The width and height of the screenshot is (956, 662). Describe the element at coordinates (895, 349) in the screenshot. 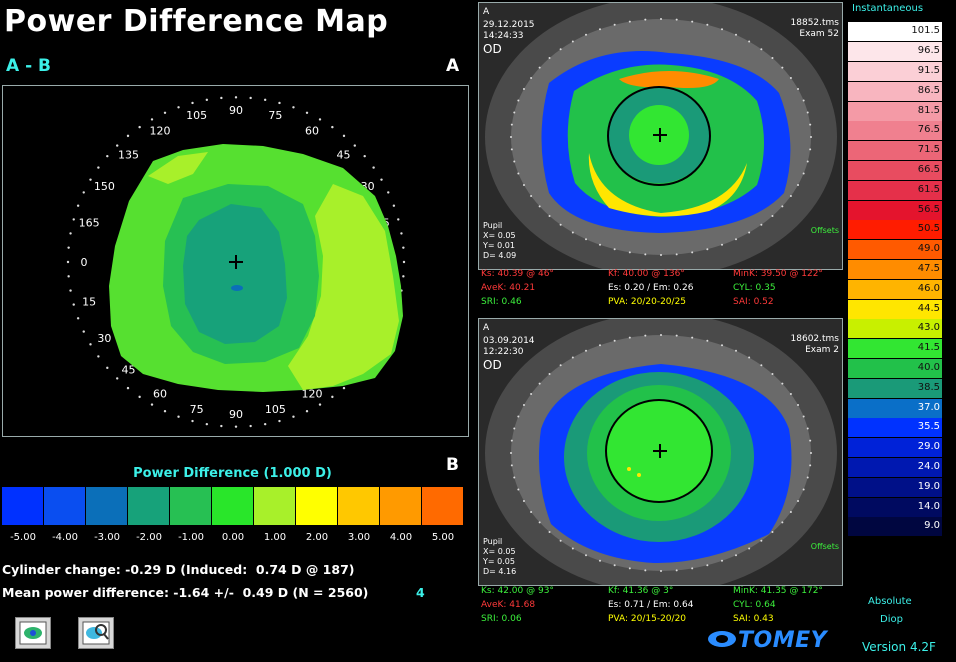

I see `scale-swatch: 41.5` at that location.